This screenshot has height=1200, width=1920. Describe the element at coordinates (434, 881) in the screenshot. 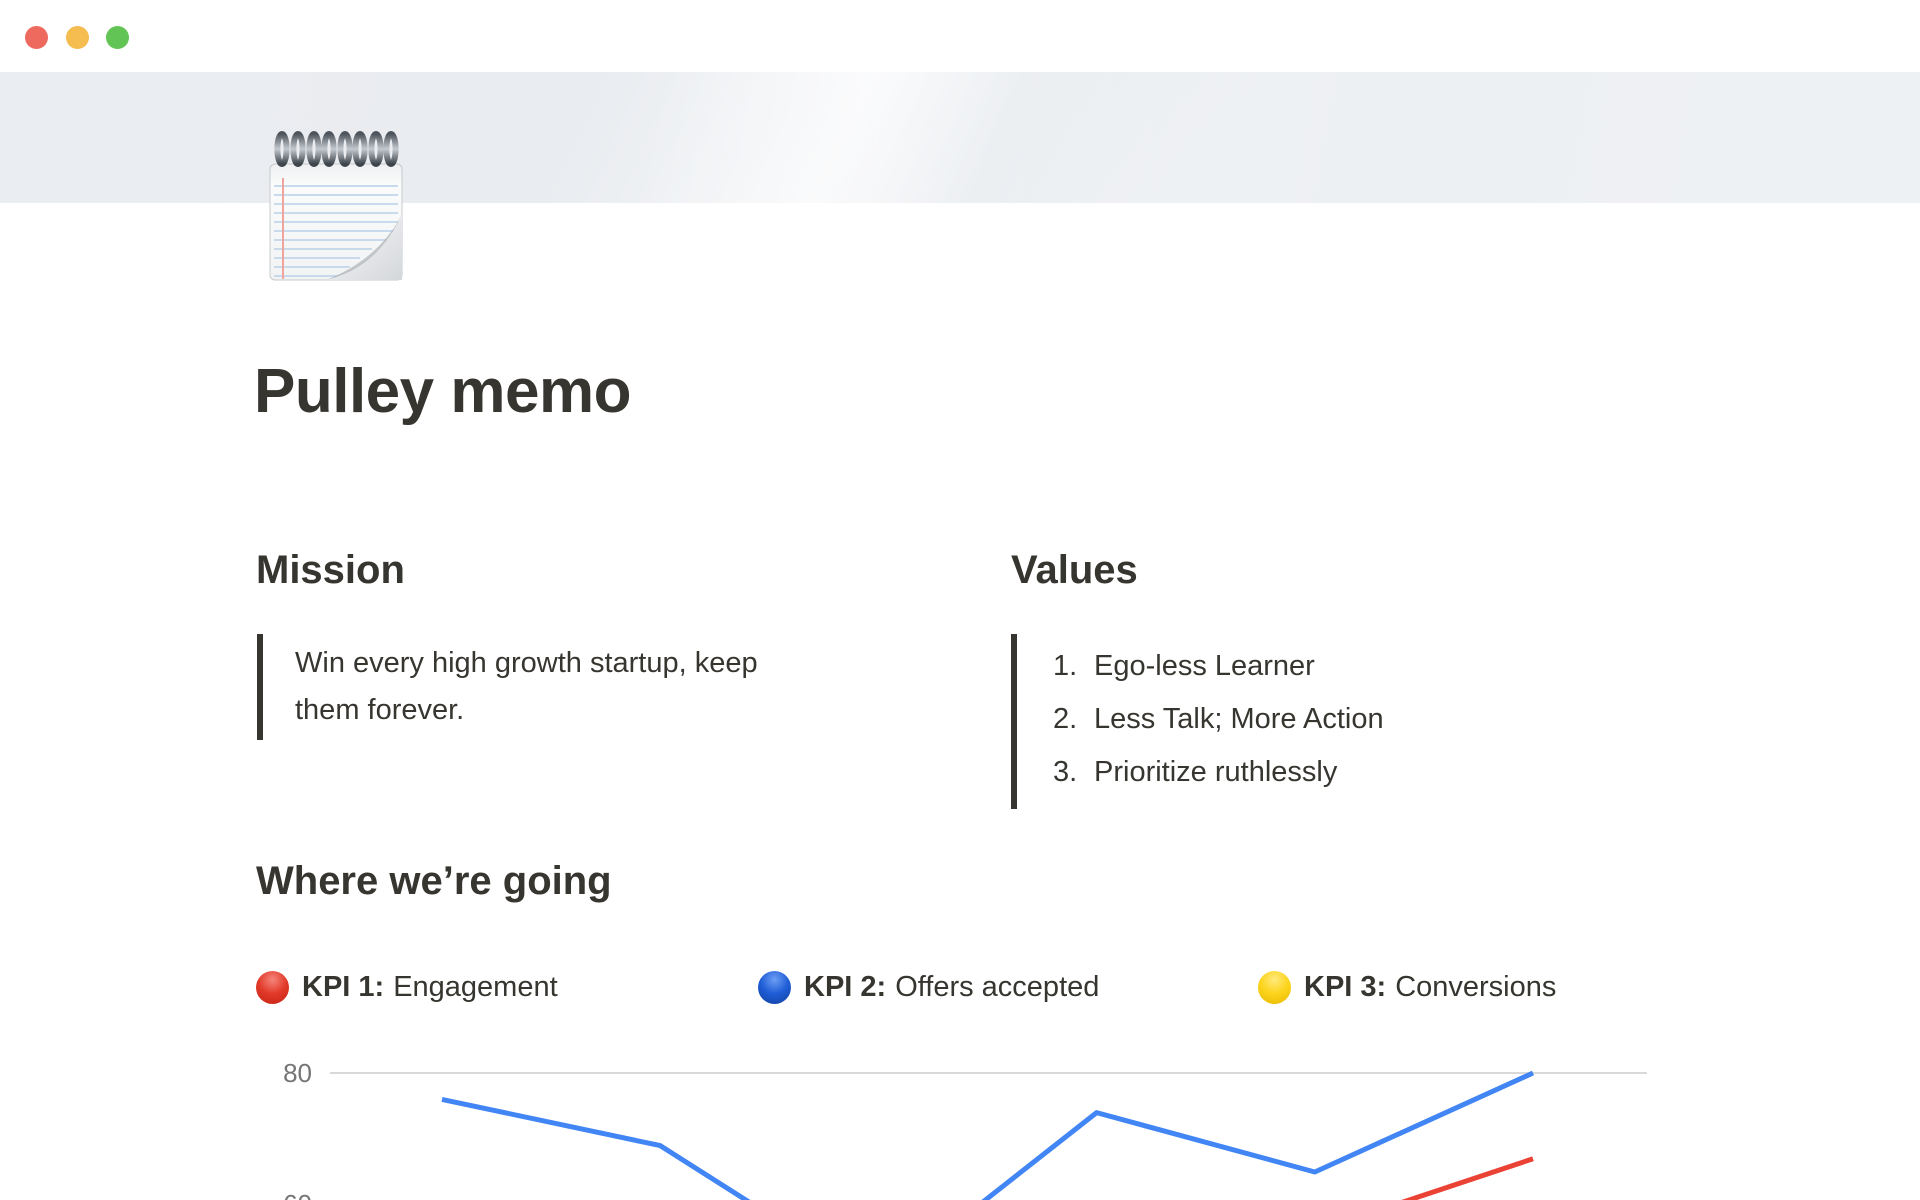

I see `where-were-going-heading: Where we’re going` at that location.